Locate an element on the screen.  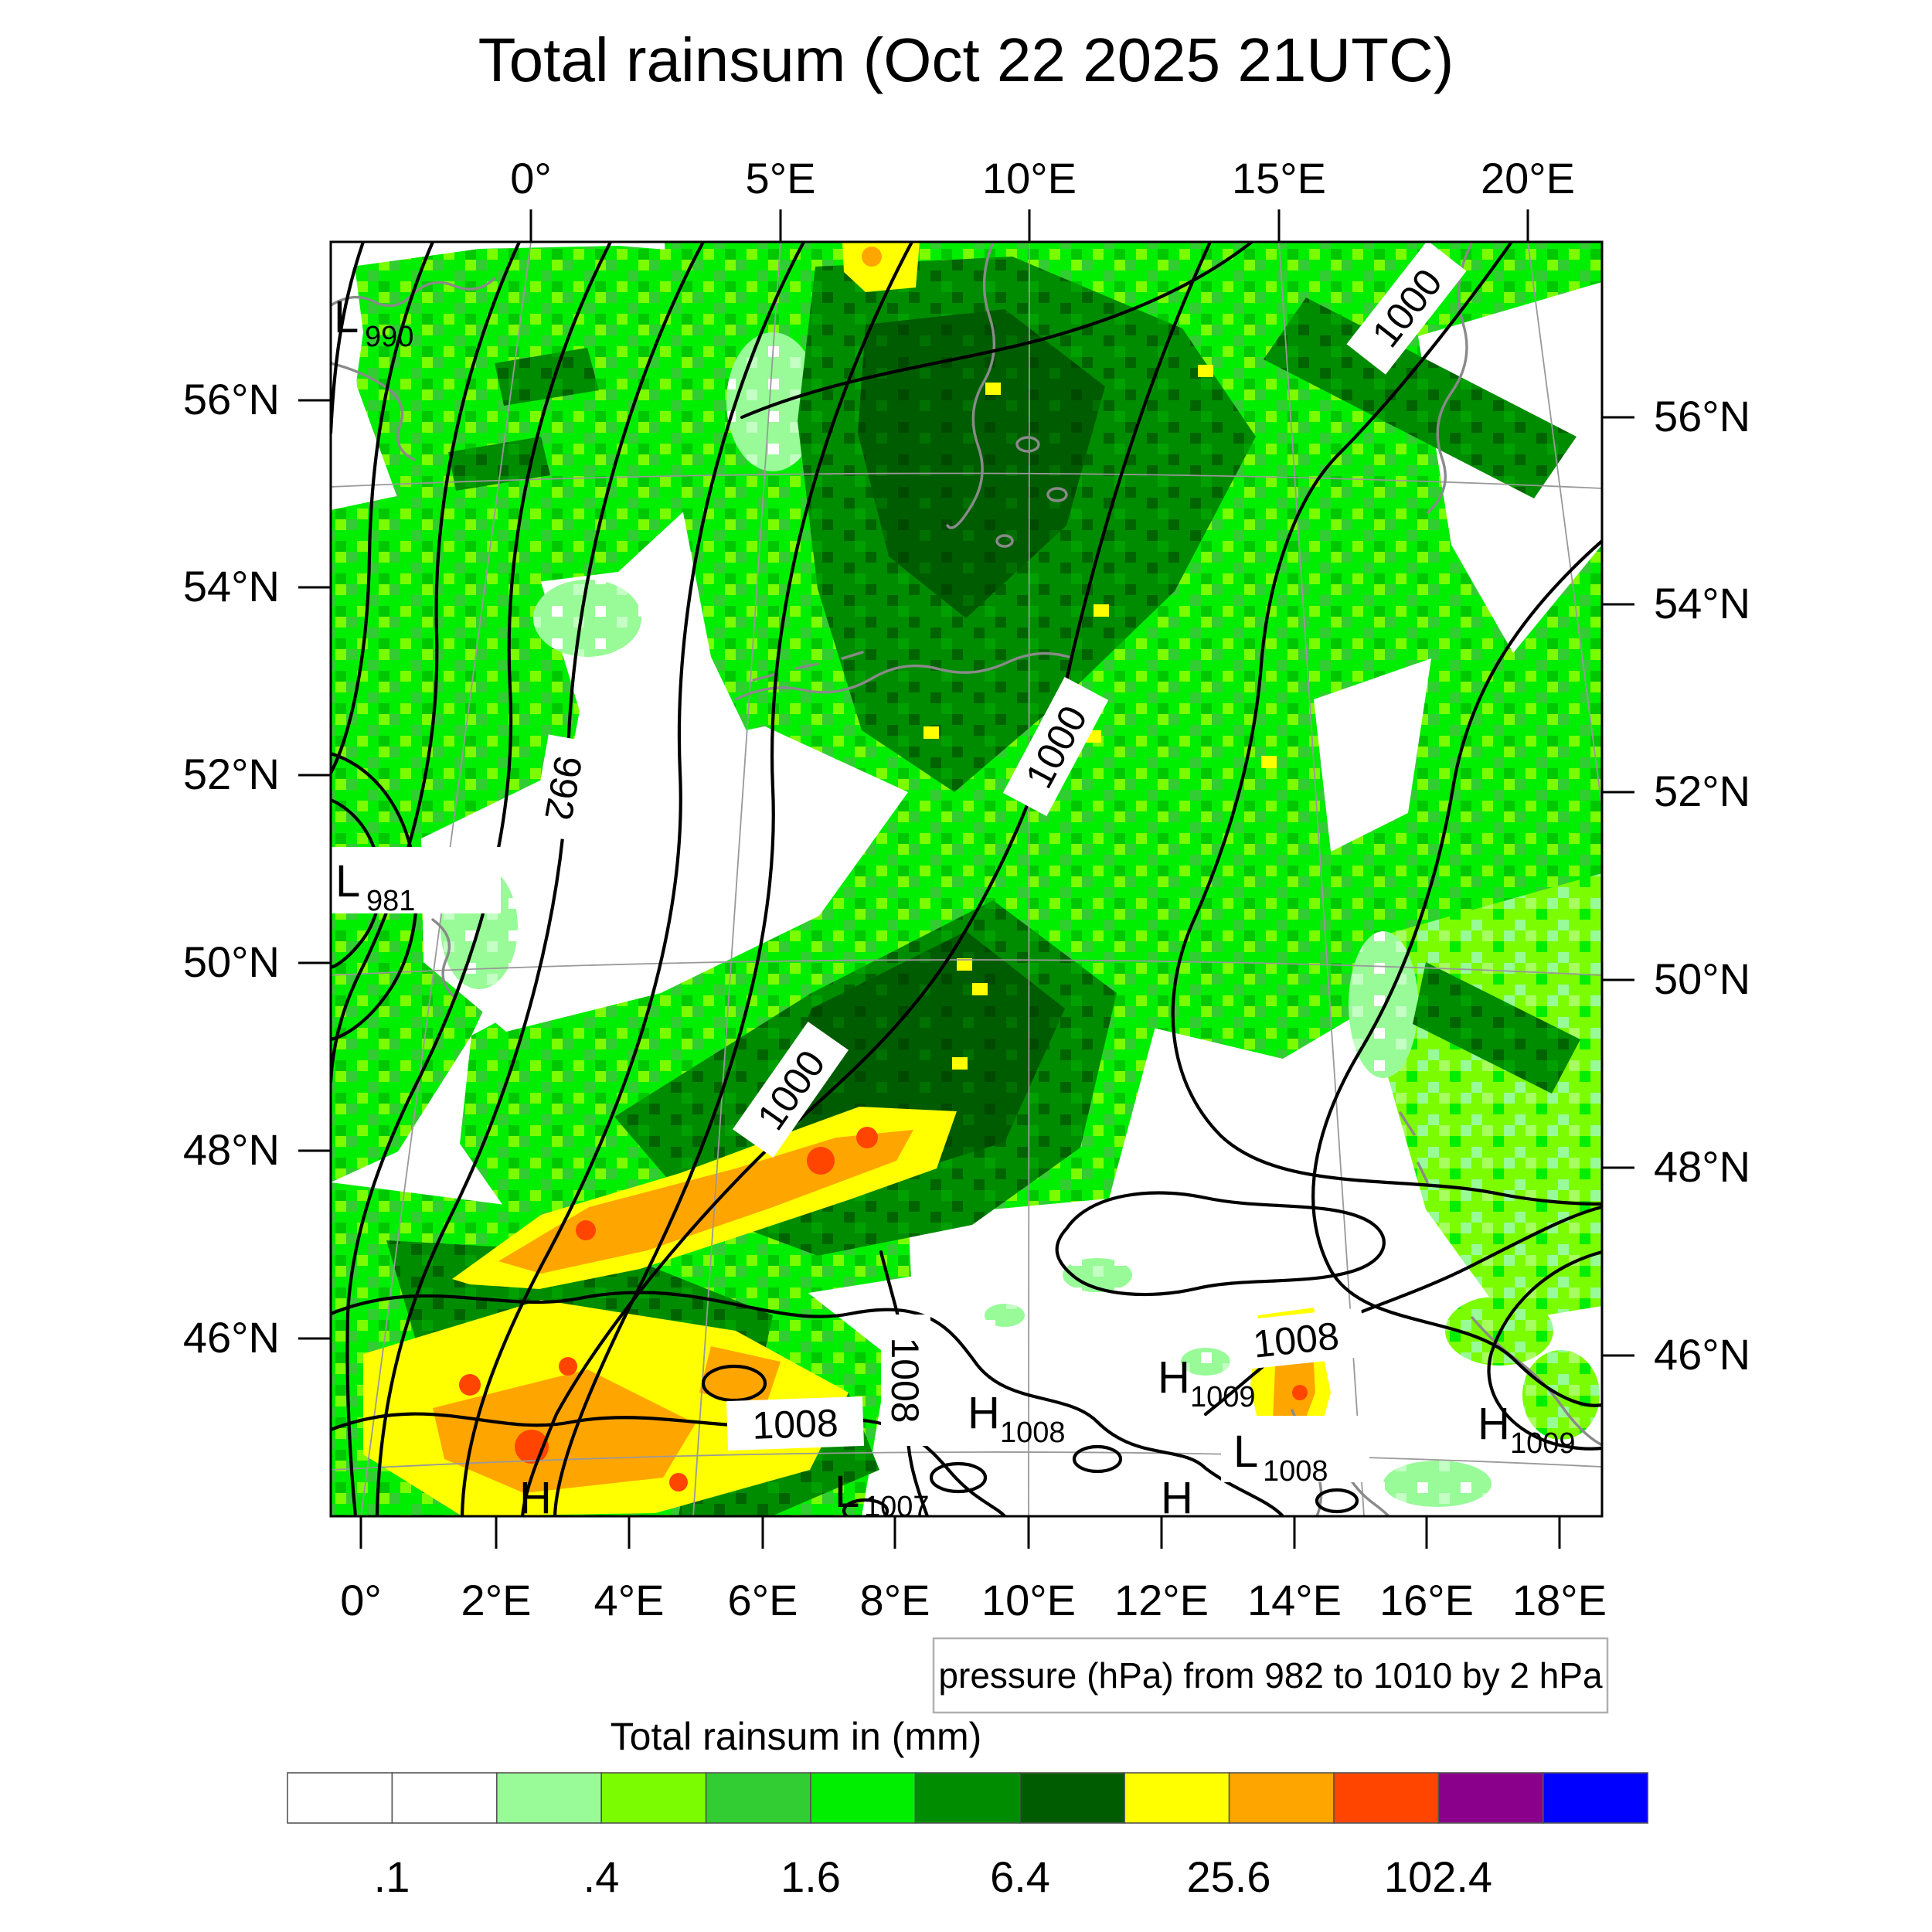
right-tick-2: 52°N is located at coordinates (1702, 791).